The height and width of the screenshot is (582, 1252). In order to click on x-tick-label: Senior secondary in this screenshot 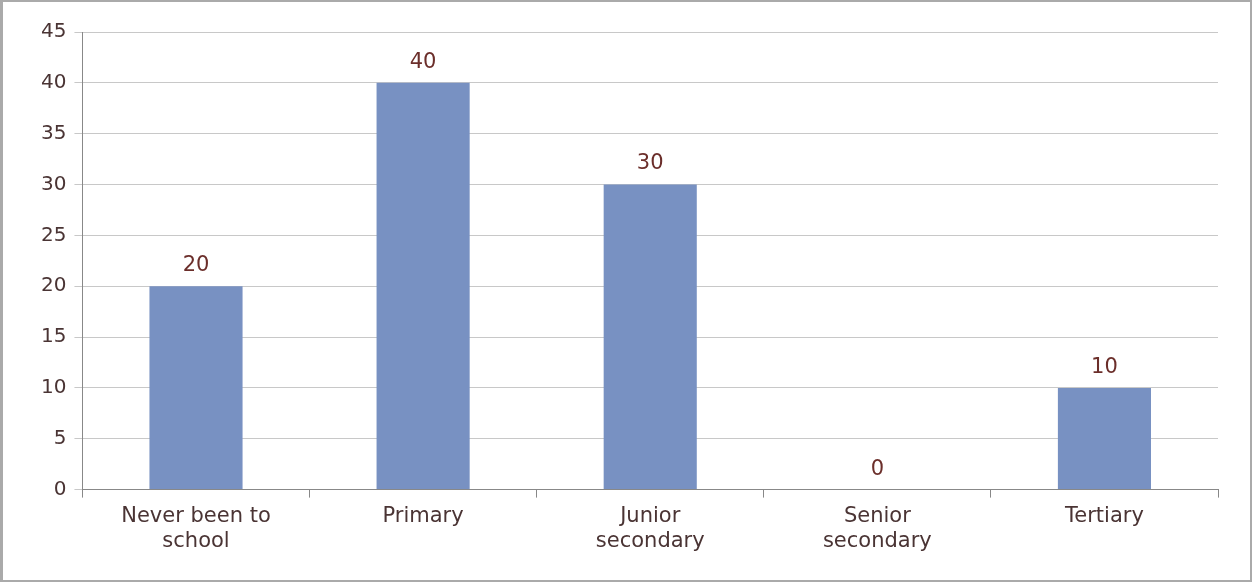, I will do `click(877, 527)`.